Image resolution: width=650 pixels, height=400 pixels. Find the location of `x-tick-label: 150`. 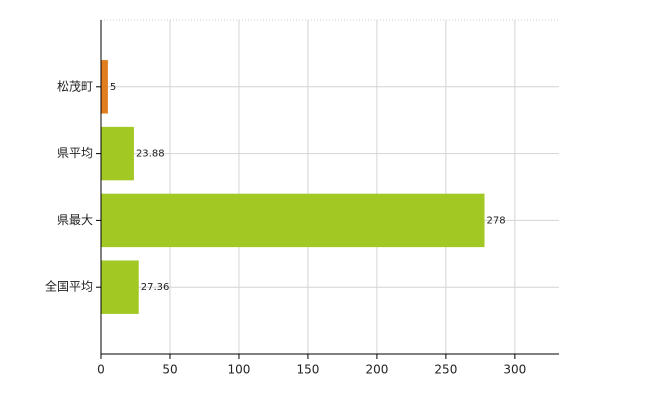

x-tick-label: 150 is located at coordinates (307, 370).